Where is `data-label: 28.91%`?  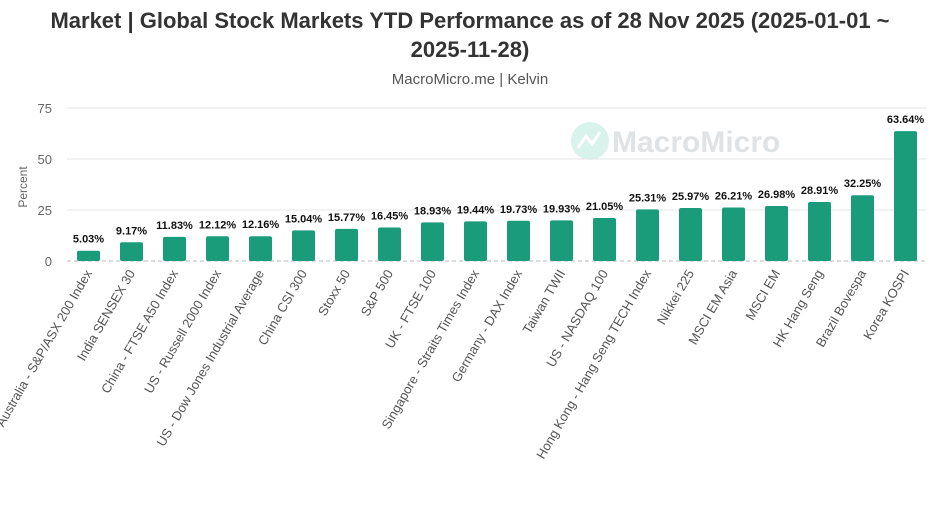
data-label: 28.91% is located at coordinates (820, 191).